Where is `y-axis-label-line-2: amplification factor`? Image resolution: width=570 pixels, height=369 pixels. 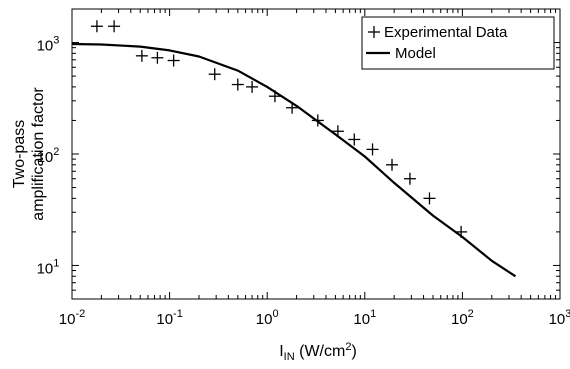 y-axis-label-line-2: amplification factor is located at coordinates (38, 154).